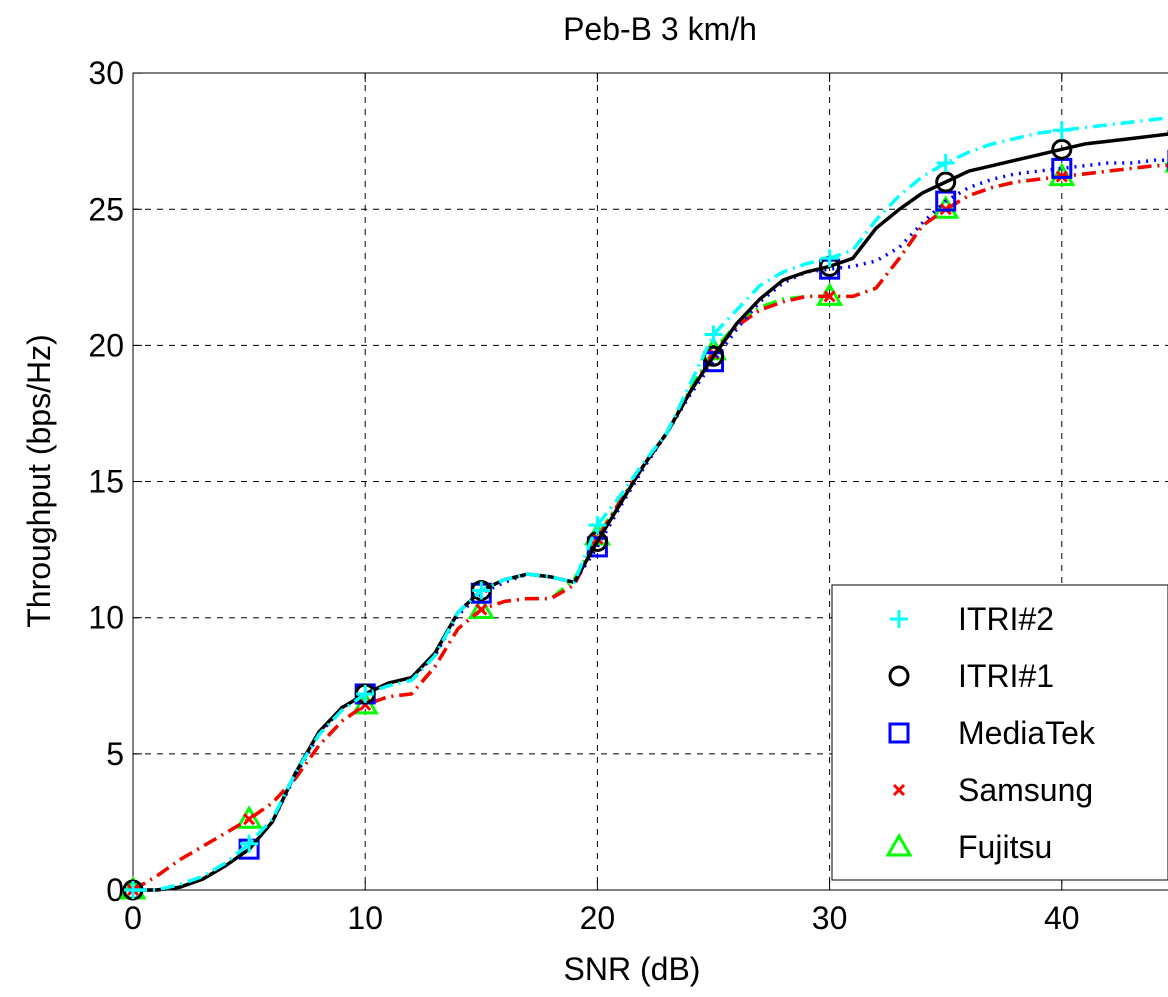 The height and width of the screenshot is (997, 1168). I want to click on legend-item-mediatek: MediaTek, so click(992, 733).